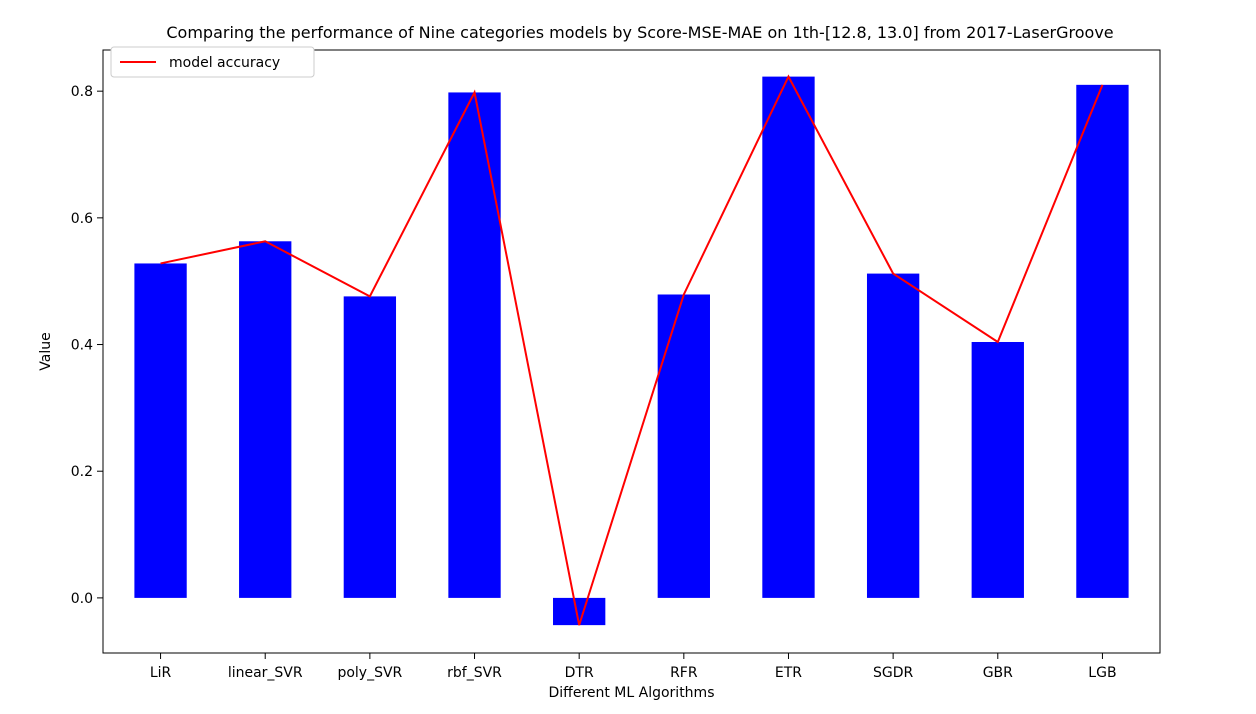 The width and height of the screenshot is (1256, 714). What do you see at coordinates (82, 472) in the screenshot?
I see `y-tick-label: 0.2` at bounding box center [82, 472].